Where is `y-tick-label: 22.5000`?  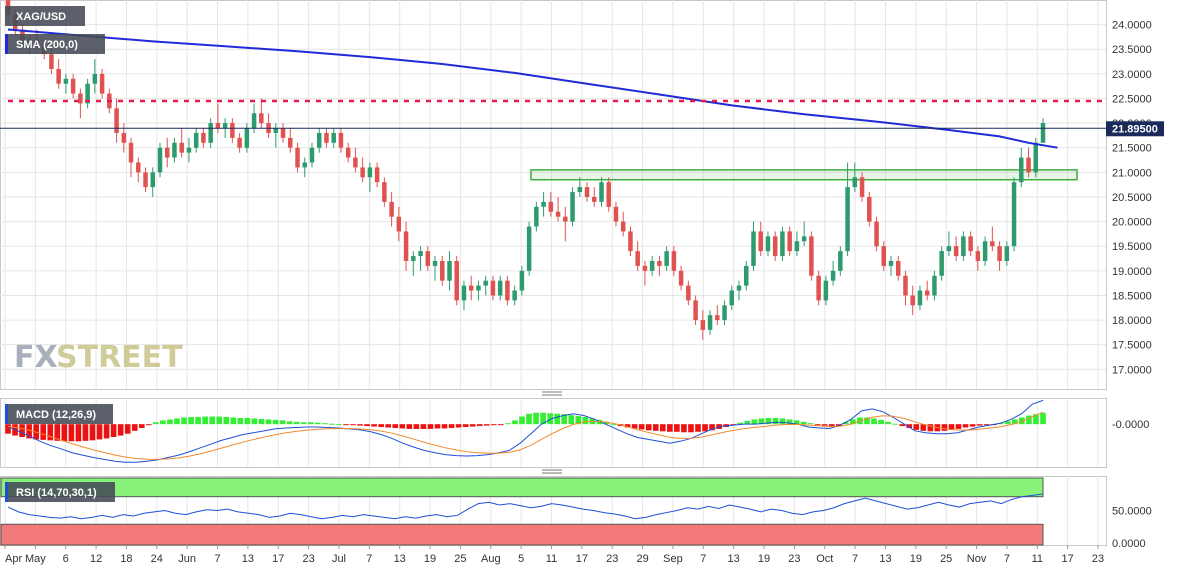
y-tick-label: 22.5000 is located at coordinates (1132, 99).